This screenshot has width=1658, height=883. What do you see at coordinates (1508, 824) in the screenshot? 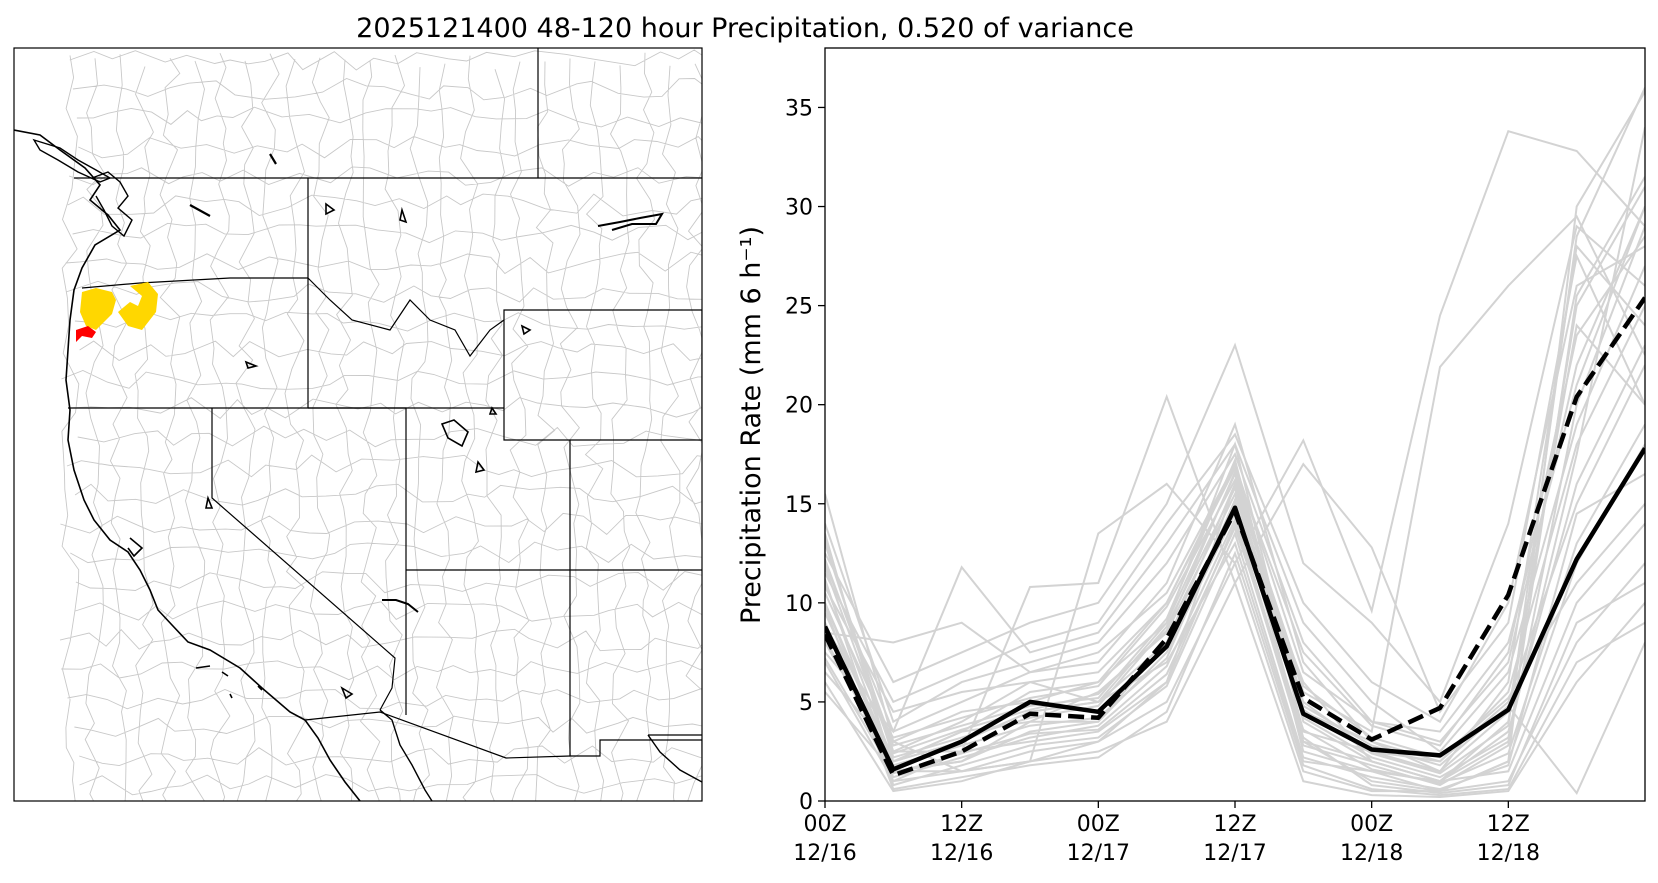
I see `x-tick-label-10-hour: 12Z` at bounding box center [1508, 824].